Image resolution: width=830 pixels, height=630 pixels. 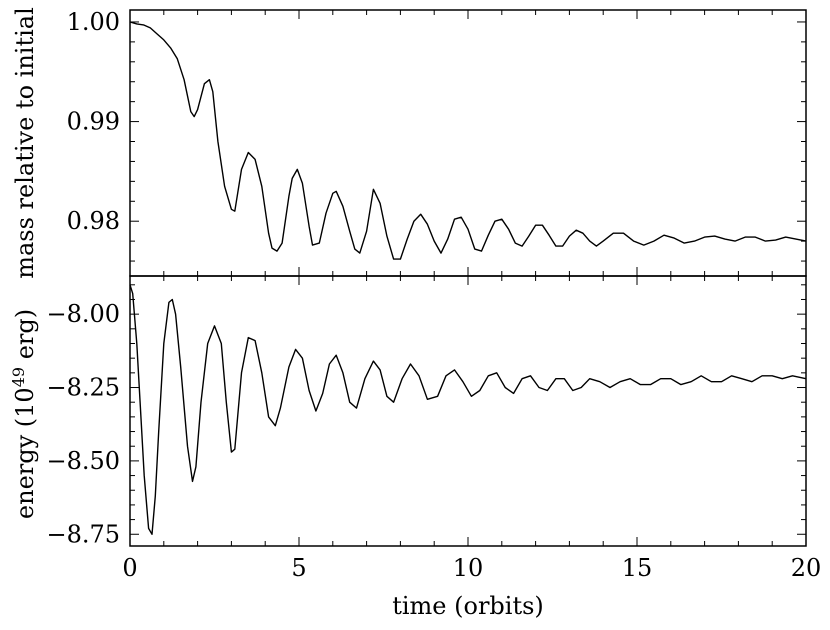 I want to click on mass-y-tick-label: 1.00, so click(x=93, y=22).